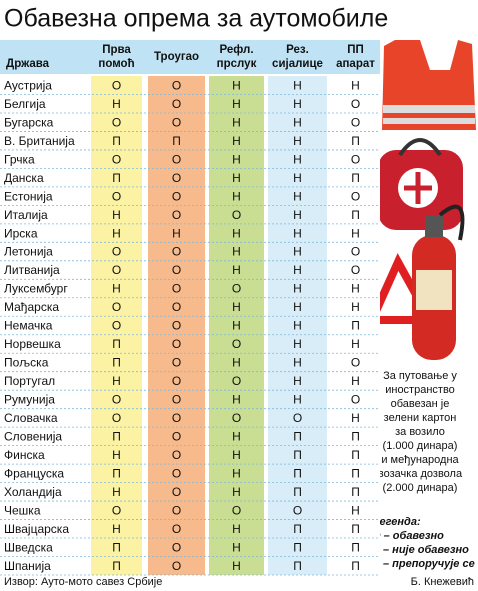 The height and width of the screenshot is (591, 478). I want to click on note-line: За путовање у, so click(420, 376).